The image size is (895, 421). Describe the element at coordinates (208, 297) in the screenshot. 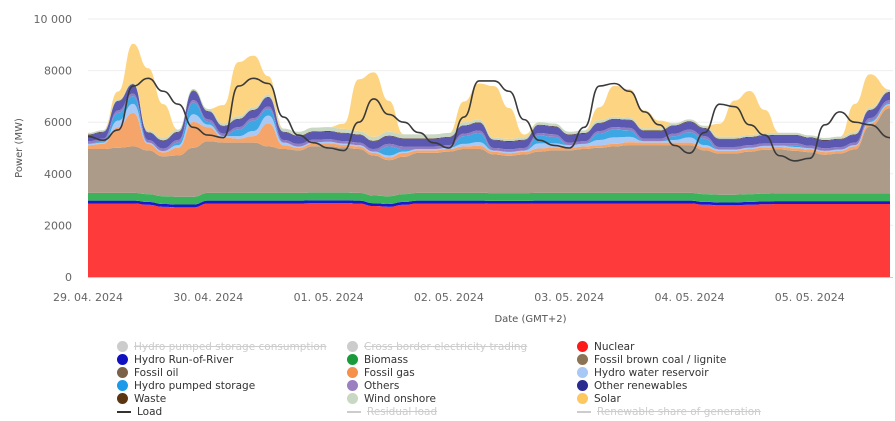

I see `x-tick-label: 30. 04. 2024` at that location.